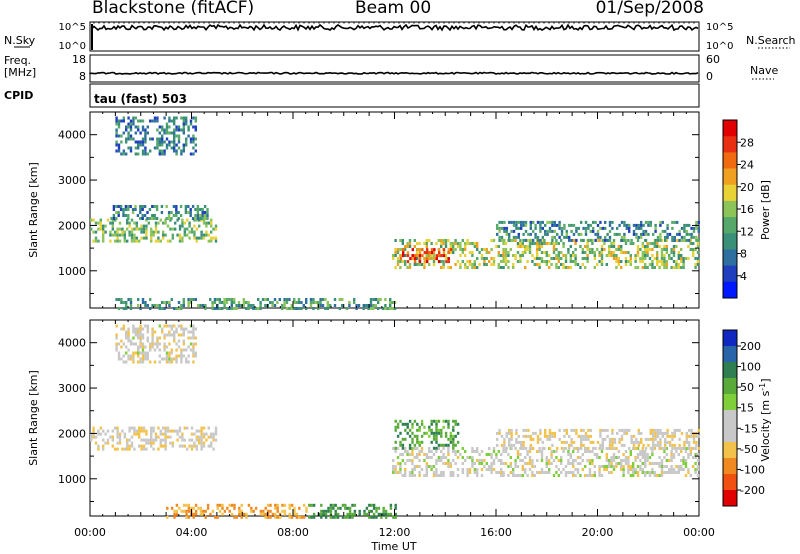 This screenshot has width=800, height=554. I want to click on power-colorbar-segment, so click(730, 177).